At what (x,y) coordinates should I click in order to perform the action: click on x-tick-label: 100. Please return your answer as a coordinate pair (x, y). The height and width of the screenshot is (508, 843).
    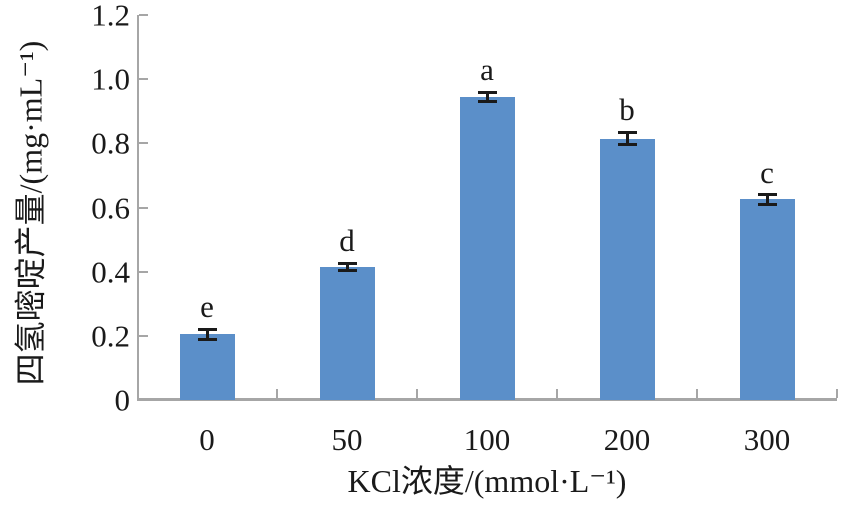
    Looking at the image, I should click on (487, 439).